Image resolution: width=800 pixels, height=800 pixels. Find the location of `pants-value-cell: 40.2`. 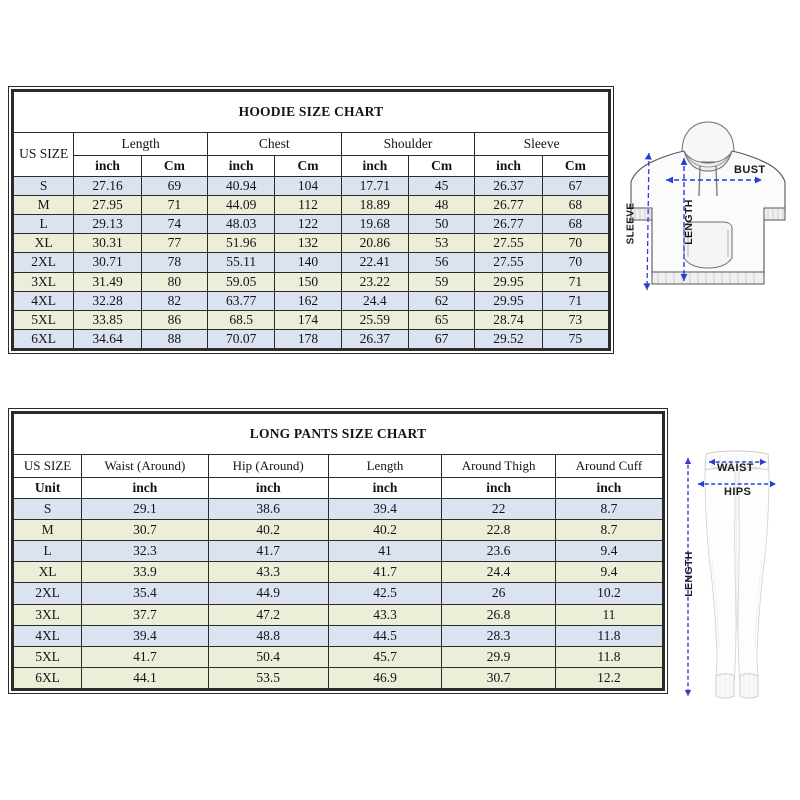

pants-value-cell: 40.2 is located at coordinates (268, 530).